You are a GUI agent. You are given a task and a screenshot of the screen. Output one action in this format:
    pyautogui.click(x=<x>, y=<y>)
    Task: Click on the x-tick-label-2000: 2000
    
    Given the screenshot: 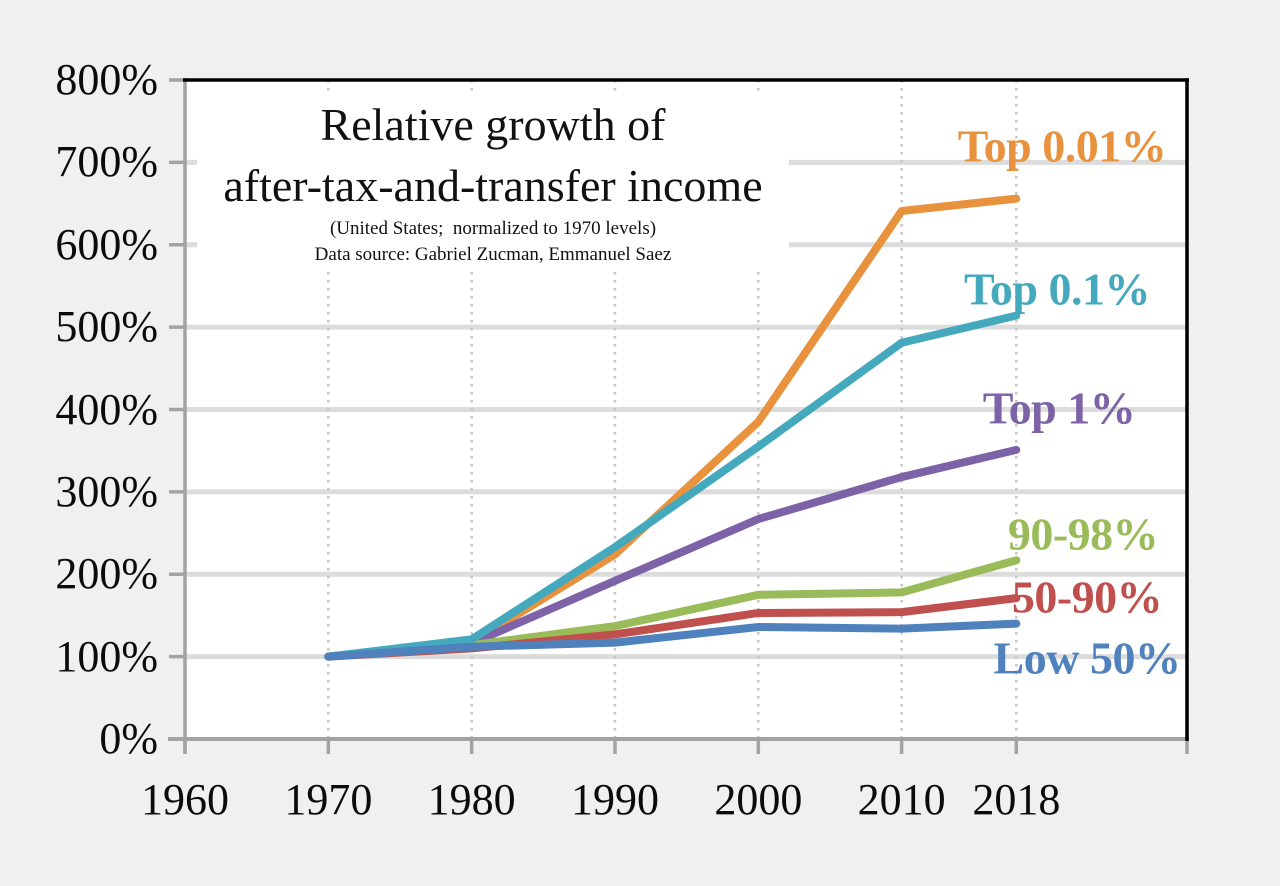 What is the action you would take?
    pyautogui.click(x=758, y=799)
    